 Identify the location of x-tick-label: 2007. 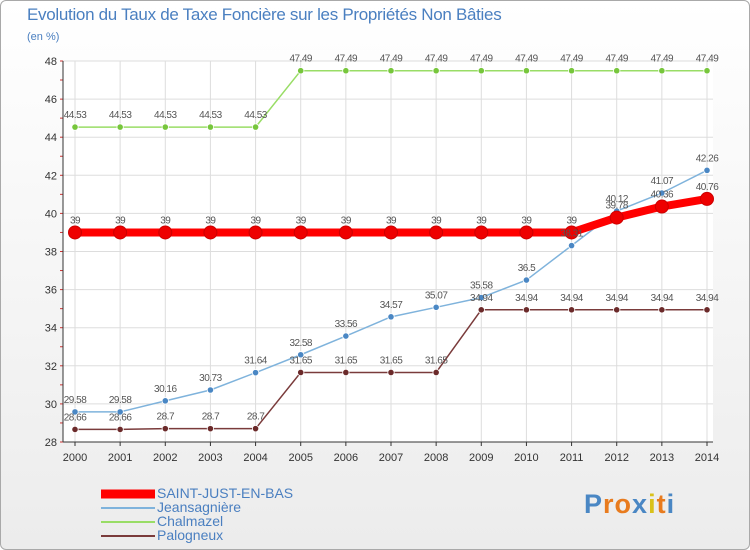
(391, 458).